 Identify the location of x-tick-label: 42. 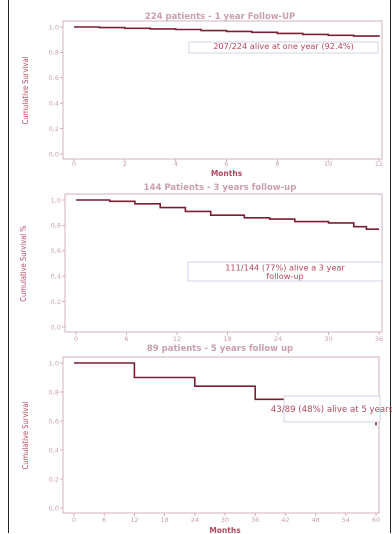
(285, 520).